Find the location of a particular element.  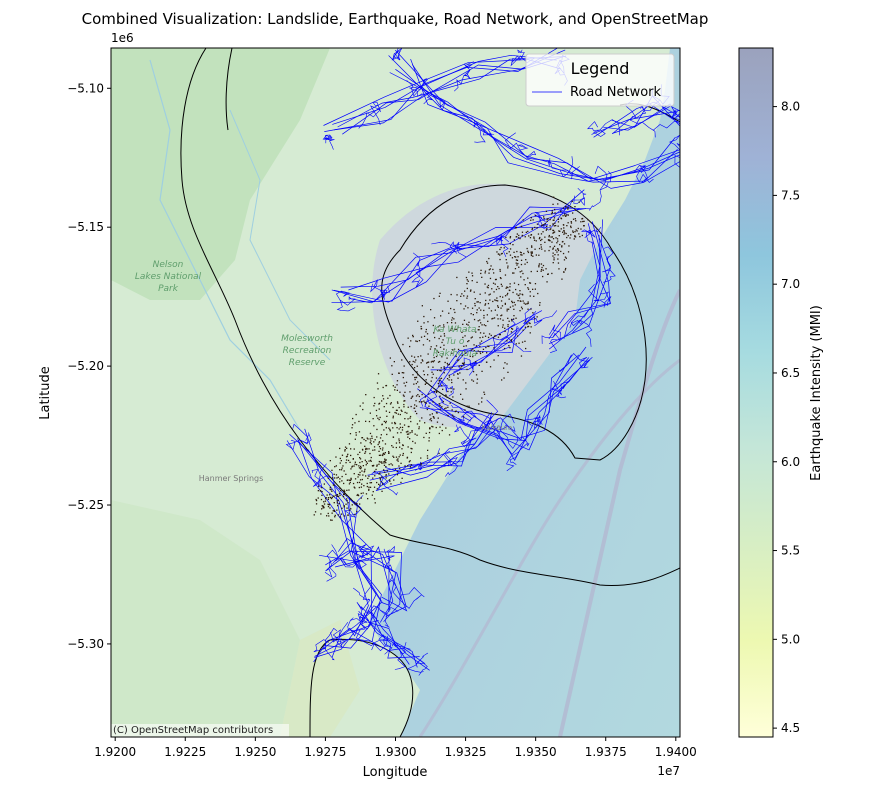

colorbar-tick-label: 6.5 is located at coordinates (790, 373).